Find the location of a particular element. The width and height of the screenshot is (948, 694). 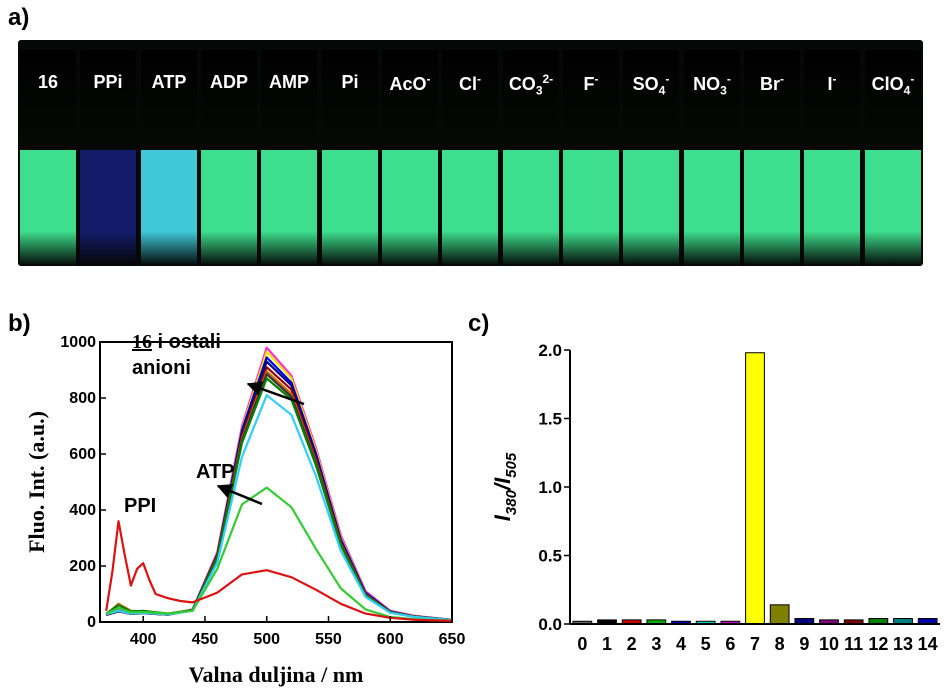

x-tick-label: 4 is located at coordinates (681, 644).